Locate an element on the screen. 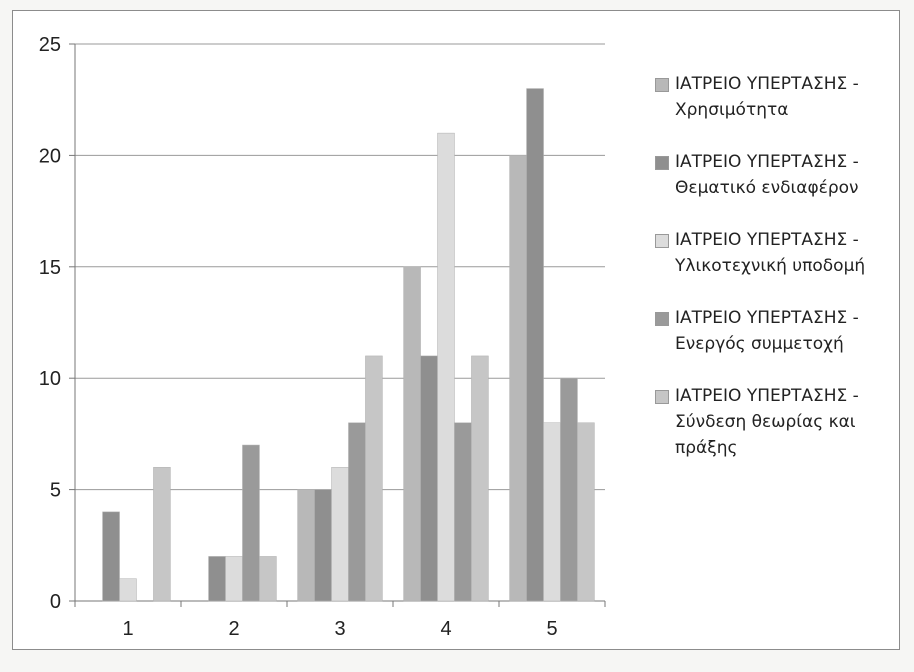  bar-series3-cat1 is located at coordinates (128, 590).